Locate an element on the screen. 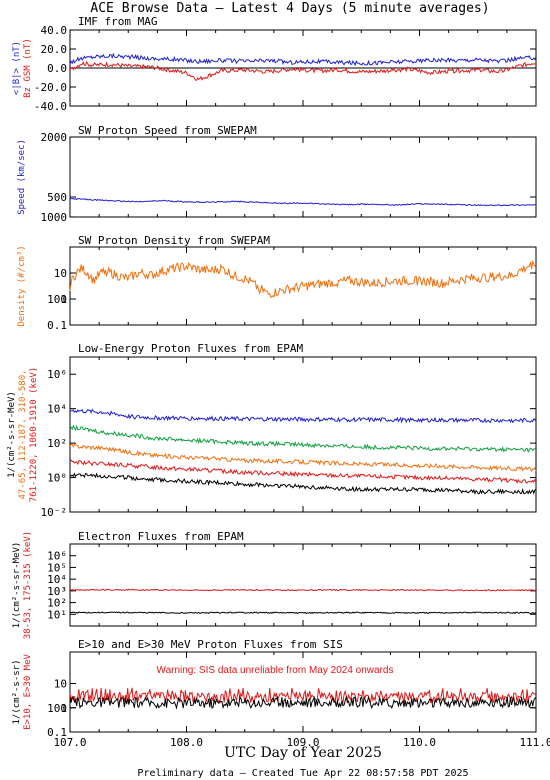 The width and height of the screenshot is (550, 780). y-axis-label: 1/(cm²-s-sr) is located at coordinates (17, 691).